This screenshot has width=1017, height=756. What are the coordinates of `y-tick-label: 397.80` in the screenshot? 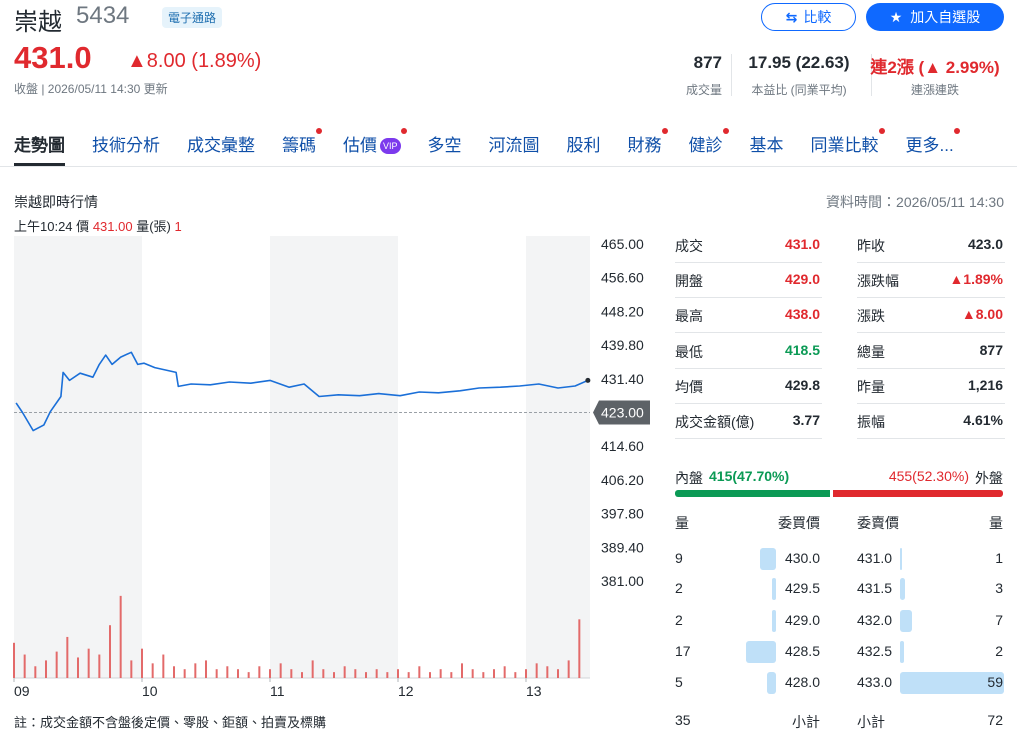 It's located at (622, 514).